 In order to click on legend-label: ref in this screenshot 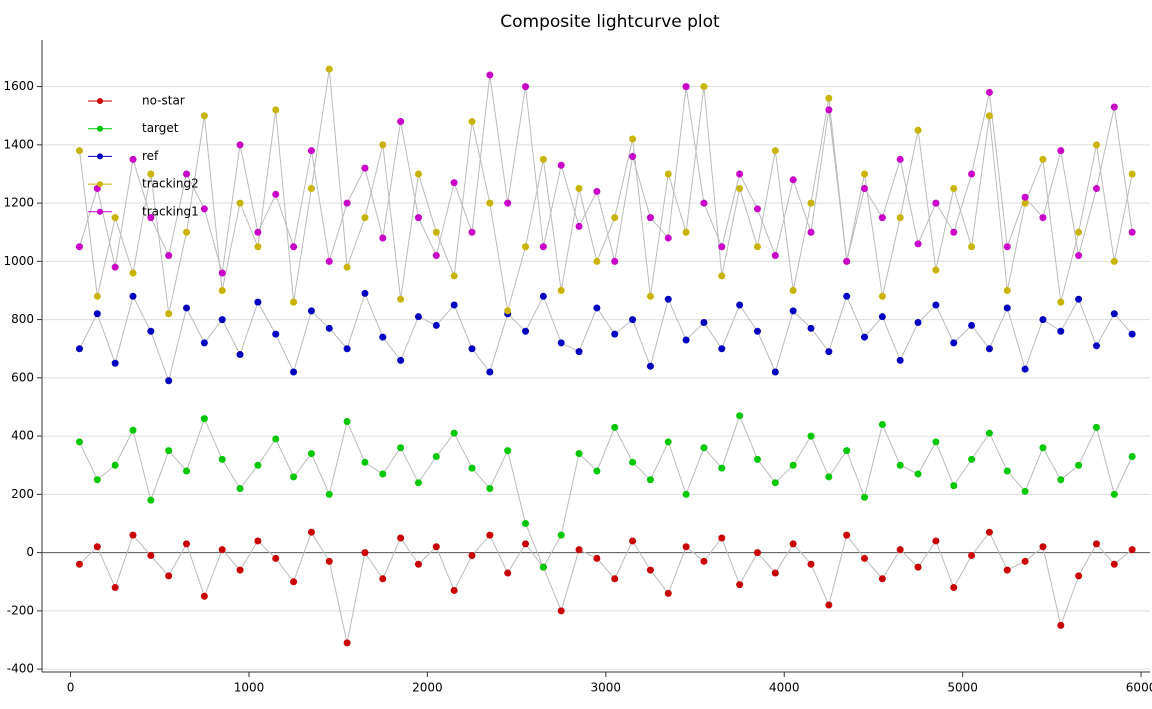, I will do `click(150, 156)`.